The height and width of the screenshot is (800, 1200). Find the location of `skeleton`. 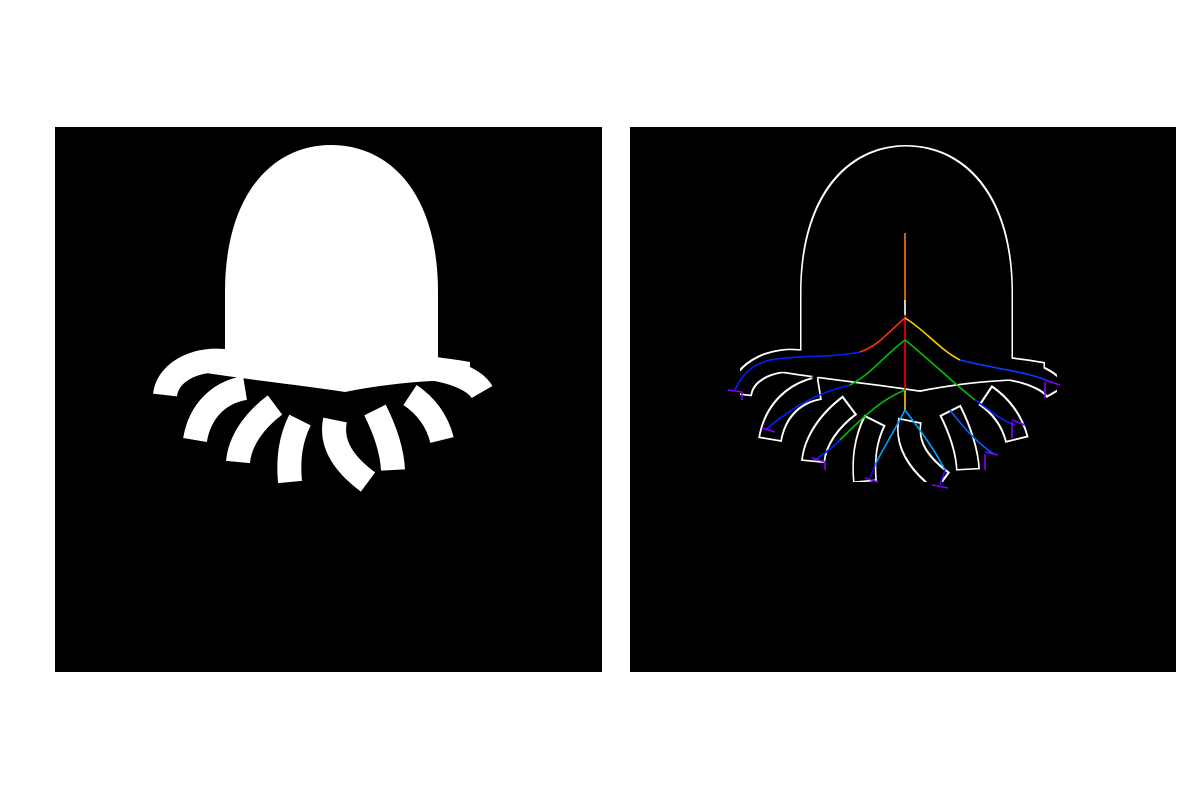

skeleton is located at coordinates (894, 361).